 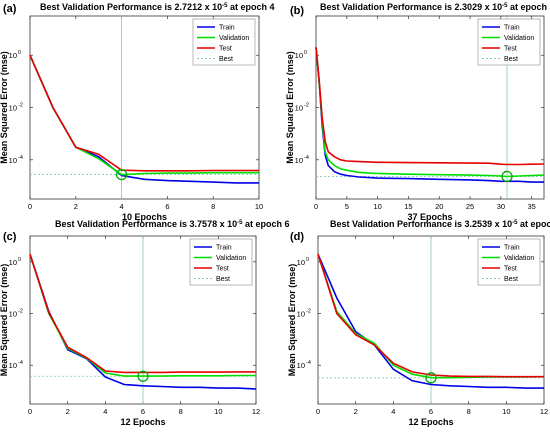 I want to click on panel-label: (a), so click(x=10, y=9).